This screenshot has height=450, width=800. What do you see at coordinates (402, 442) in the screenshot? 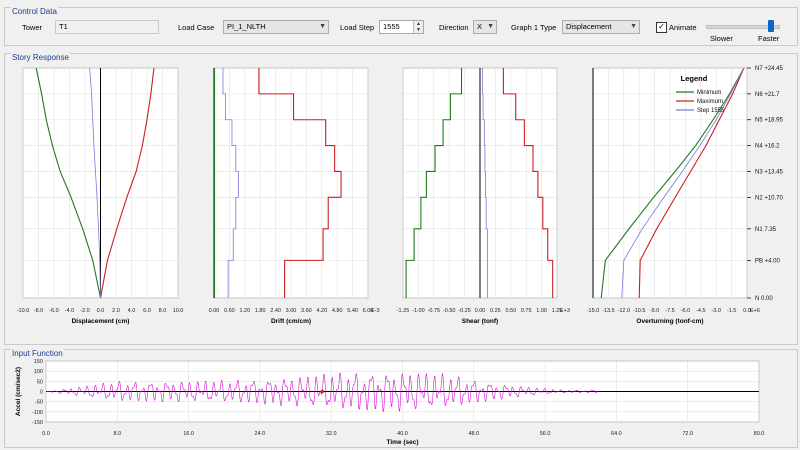
I see `x-axis-title: Time (sec)` at bounding box center [402, 442].